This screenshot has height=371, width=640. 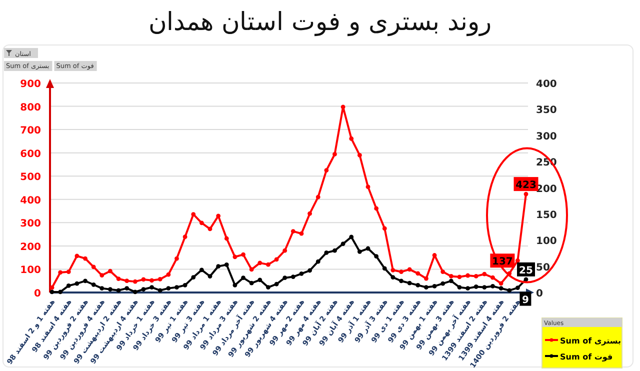 What do you see at coordinates (546, 215) in the screenshot?
I see `y2-tick-label: 150` at bounding box center [546, 215].